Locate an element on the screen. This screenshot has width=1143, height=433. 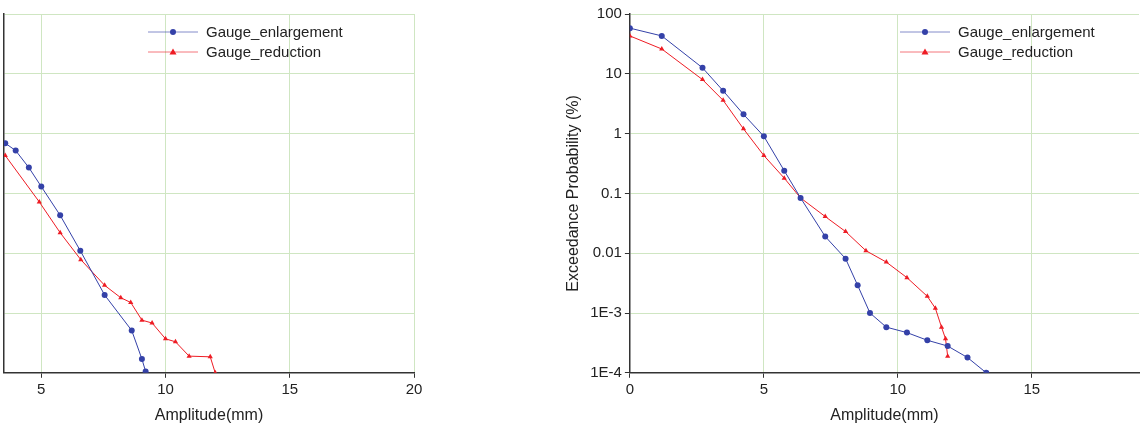
y-tick-label: 1E-3 is located at coordinates (606, 312).